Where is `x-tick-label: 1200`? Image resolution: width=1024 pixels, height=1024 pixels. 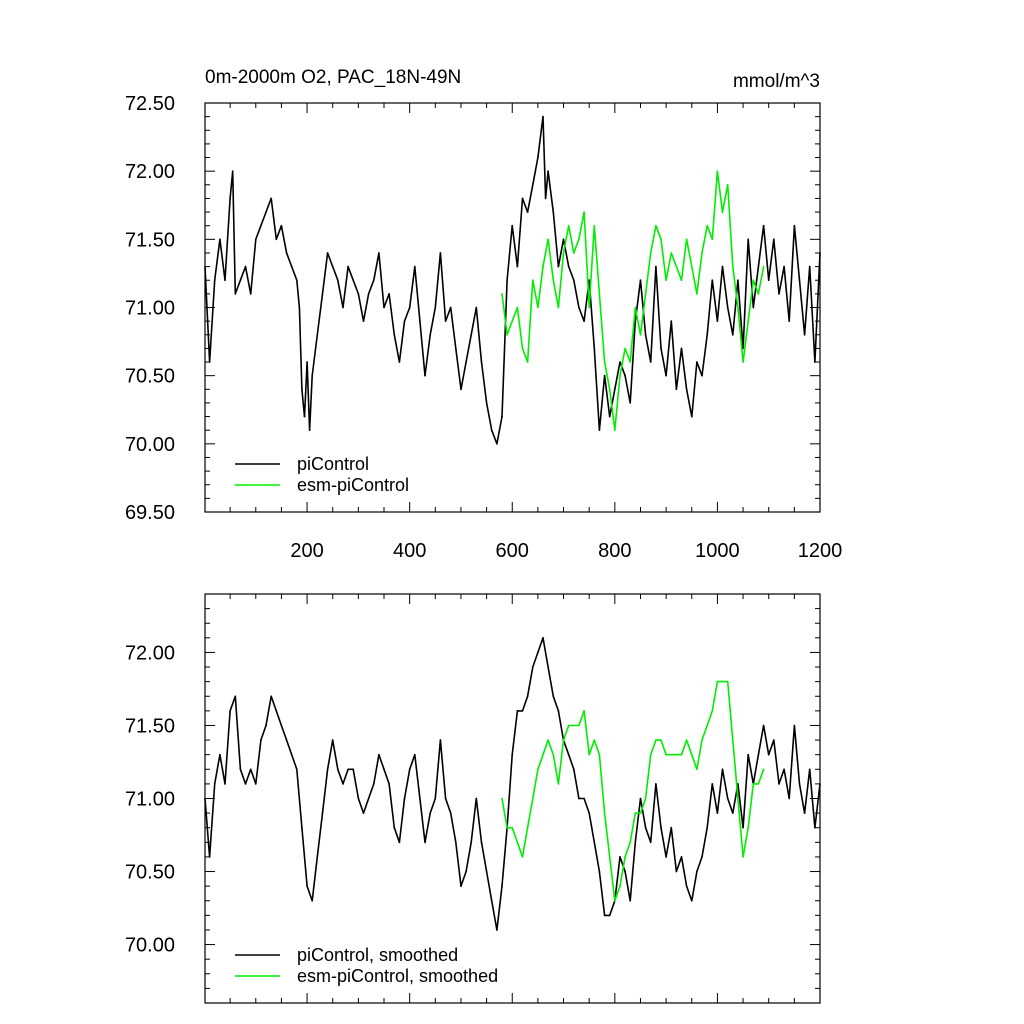
x-tick-label: 1200 is located at coordinates (820, 551).